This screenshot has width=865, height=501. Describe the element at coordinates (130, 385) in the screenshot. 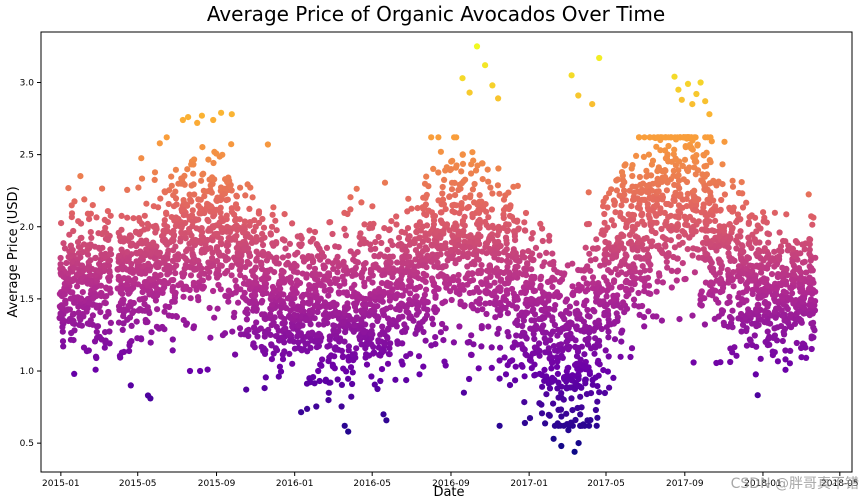

I see `data-point-low` at that location.